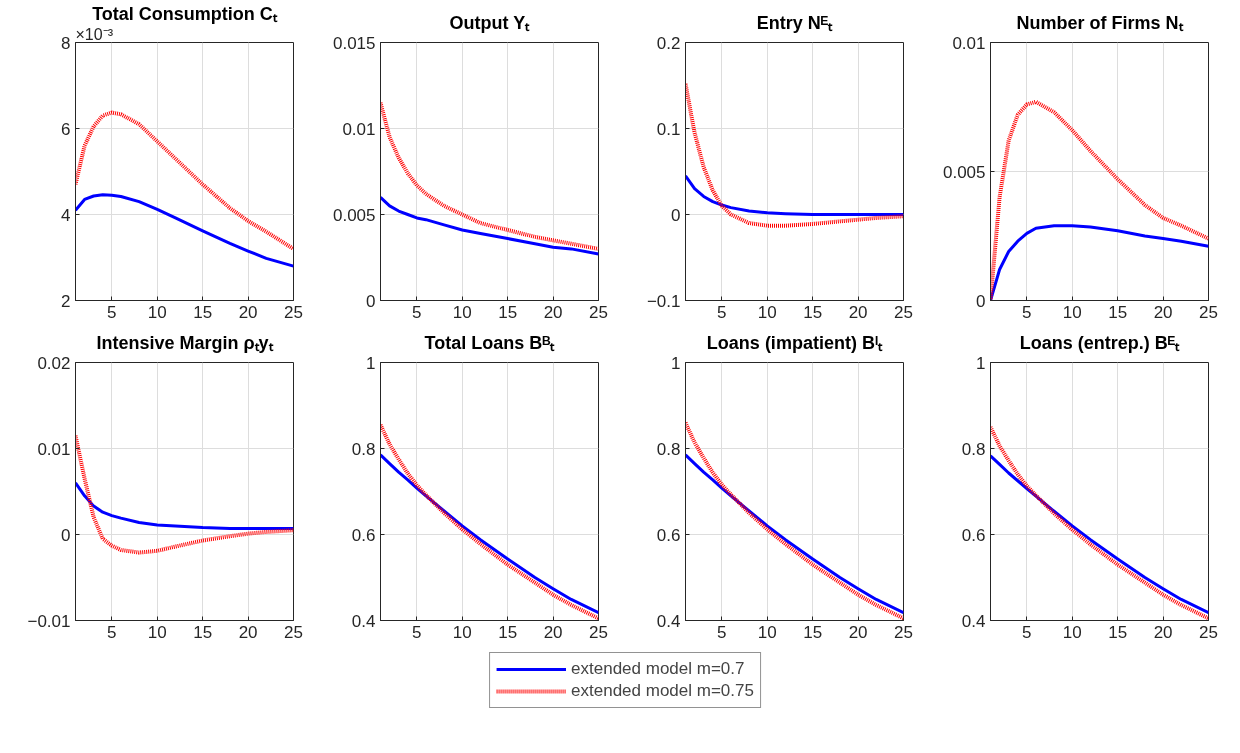 This screenshot has width=1240, height=753. What do you see at coordinates (354, 43) in the screenshot?
I see `y-tick-label: 0.015` at bounding box center [354, 43].